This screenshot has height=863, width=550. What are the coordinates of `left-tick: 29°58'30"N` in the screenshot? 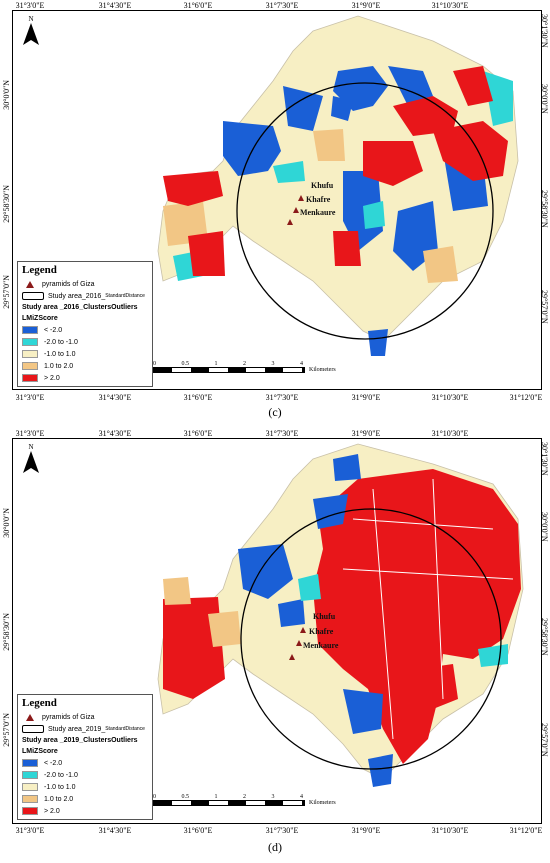 It's located at (6, 204).